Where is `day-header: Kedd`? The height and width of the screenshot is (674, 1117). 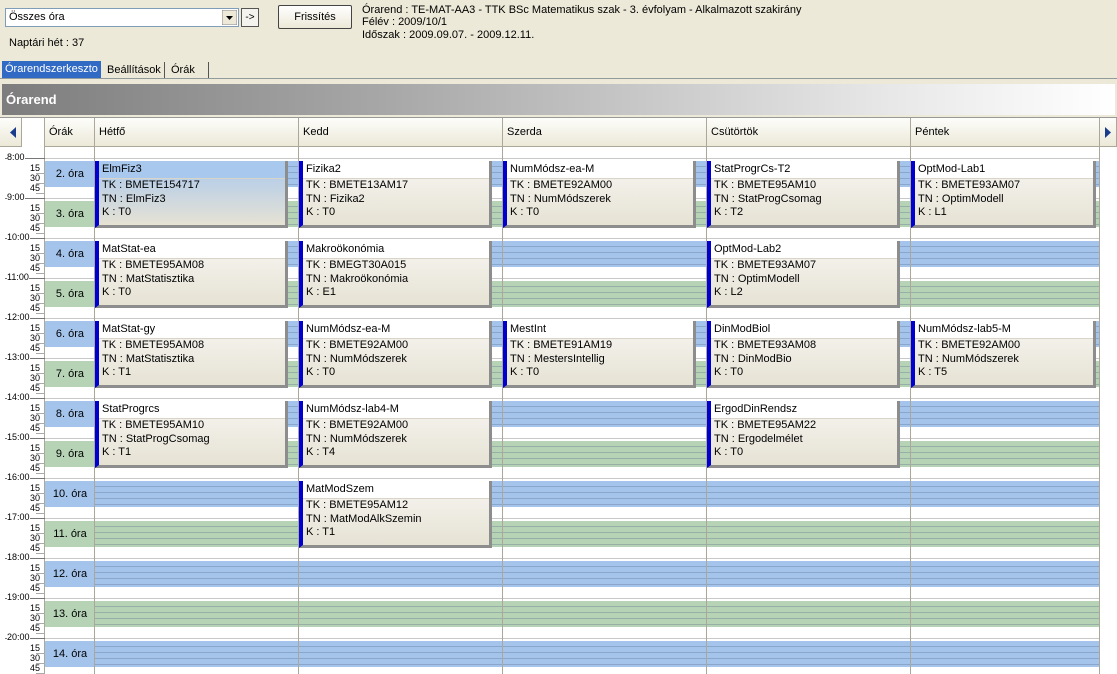 day-header: Kedd is located at coordinates (401, 132).